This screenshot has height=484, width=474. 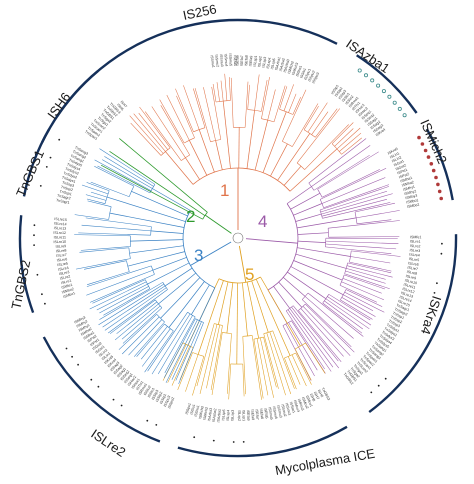 I want to click on leaf-label: ISSeq2, so click(x=125, y=376).